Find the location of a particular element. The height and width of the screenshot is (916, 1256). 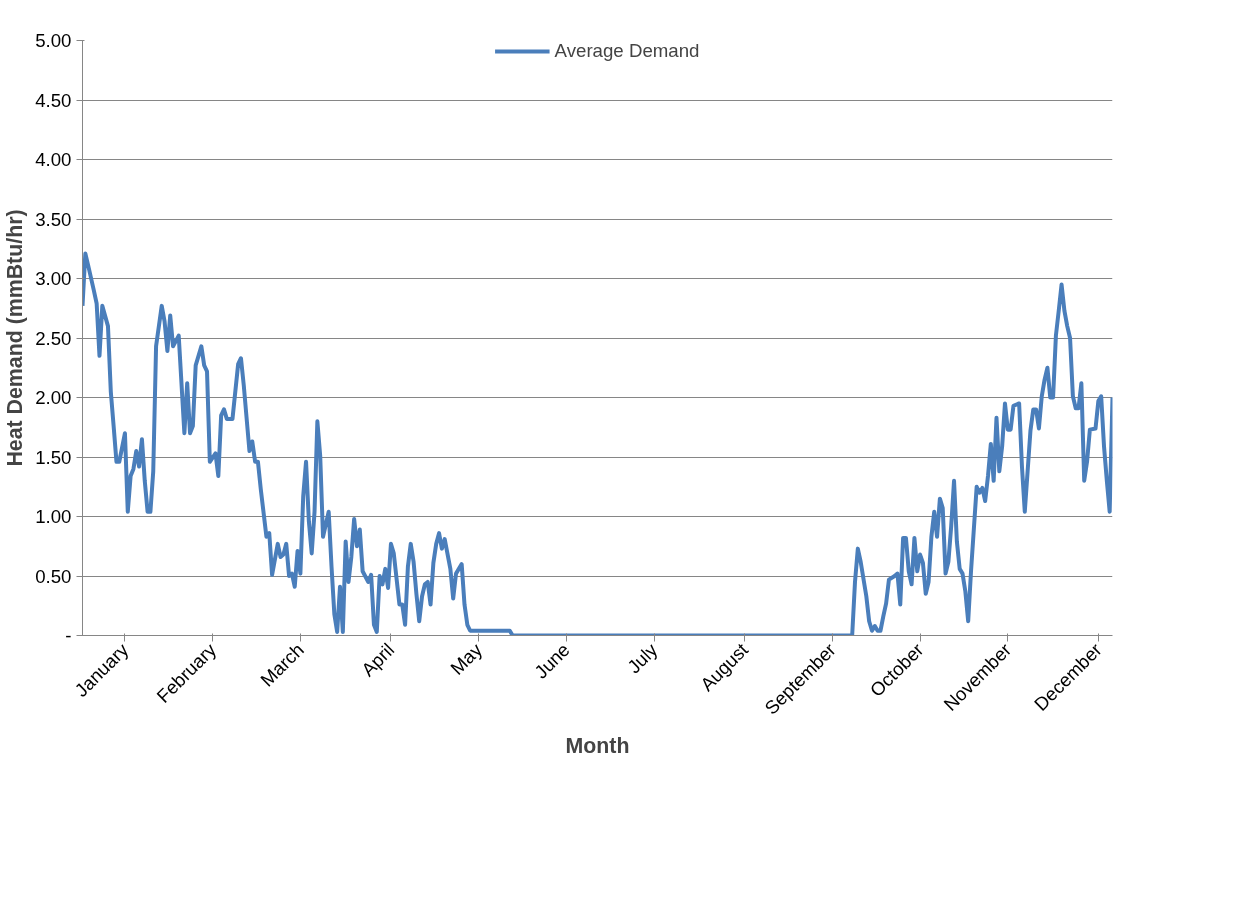

y-tick-label: 1.00 is located at coordinates (53, 516).